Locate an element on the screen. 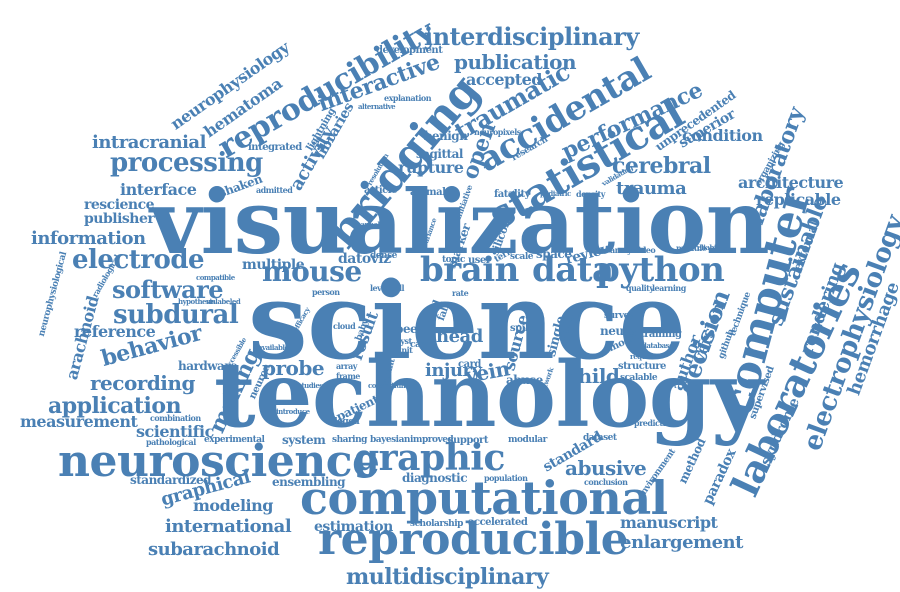  word-reference: reference is located at coordinates (115, 331).